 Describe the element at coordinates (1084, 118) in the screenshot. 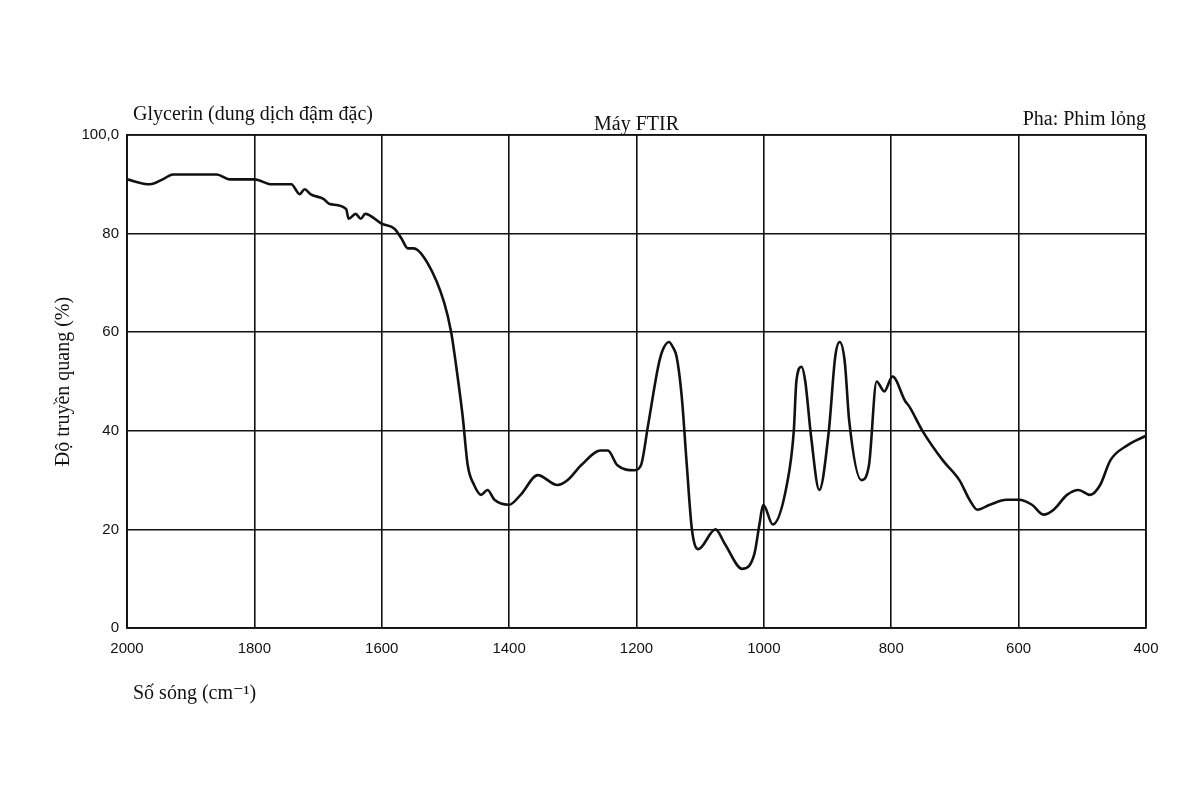

I see `text: Pha: Phim lỏng` at that location.